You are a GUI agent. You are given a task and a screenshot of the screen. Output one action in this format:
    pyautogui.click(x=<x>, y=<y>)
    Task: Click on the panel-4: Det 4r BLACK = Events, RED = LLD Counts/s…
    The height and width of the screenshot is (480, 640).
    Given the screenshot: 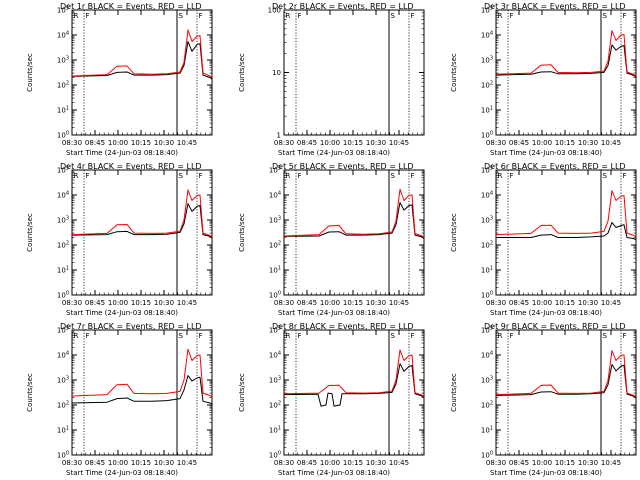 What is the action you would take?
    pyautogui.click(x=119, y=239)
    